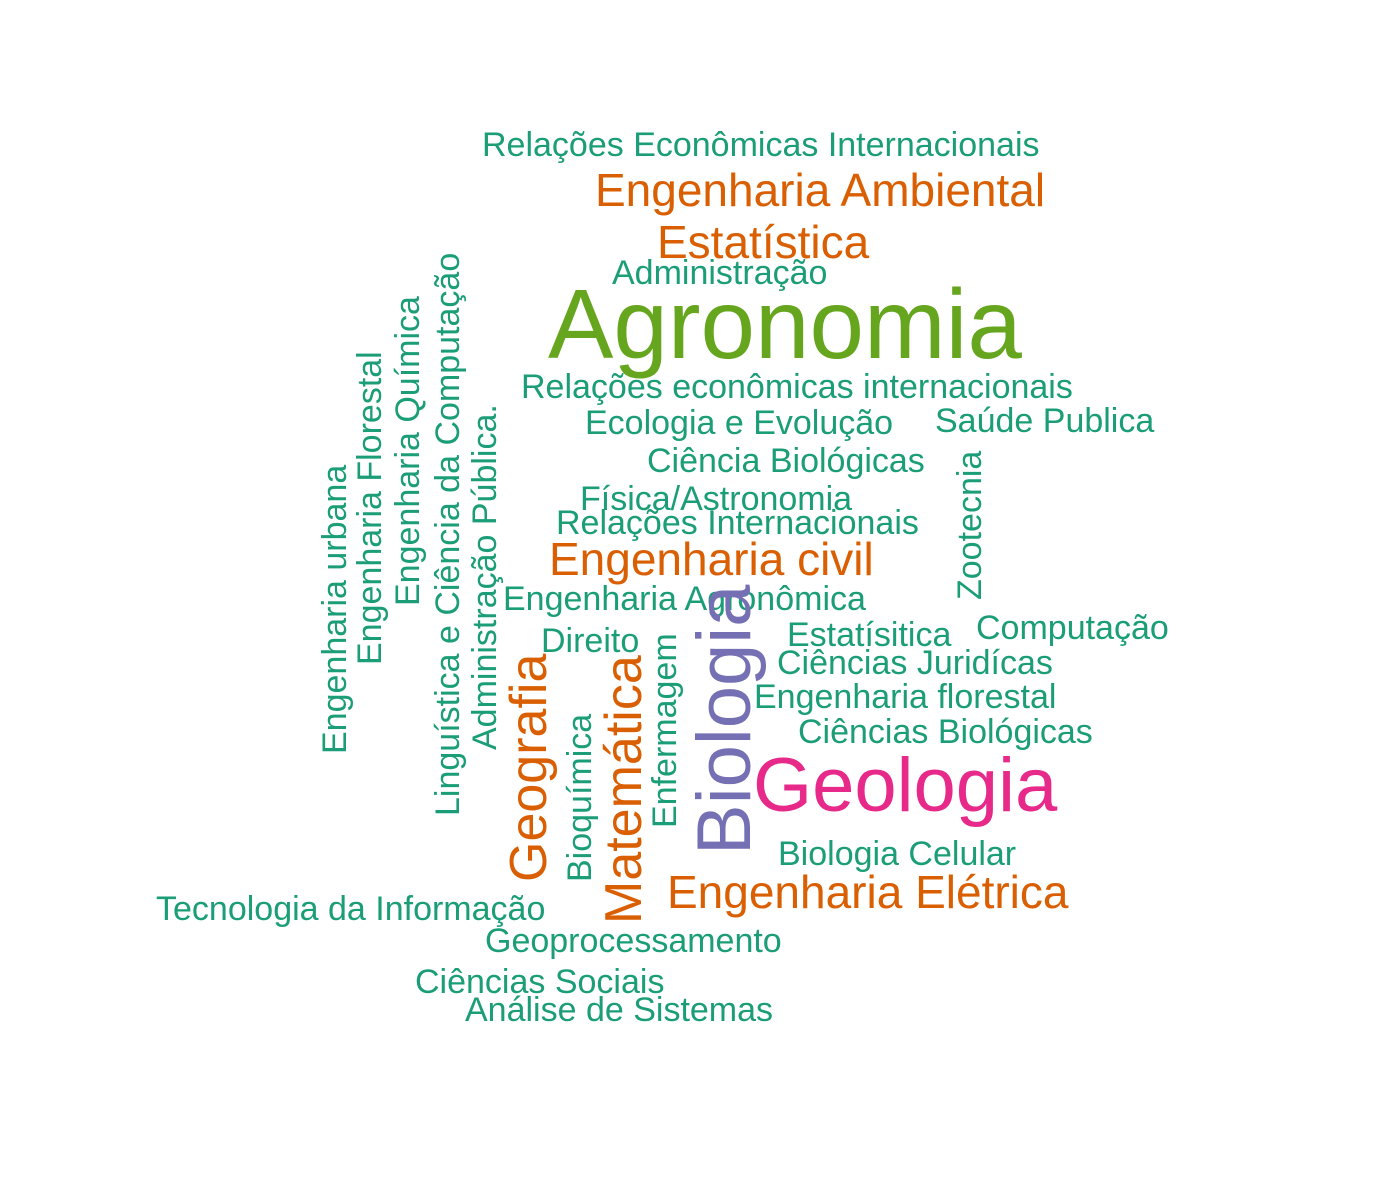 The width and height of the screenshot is (1400, 1200). I want to click on word-estatisitica: Estatísitica, so click(869, 635).